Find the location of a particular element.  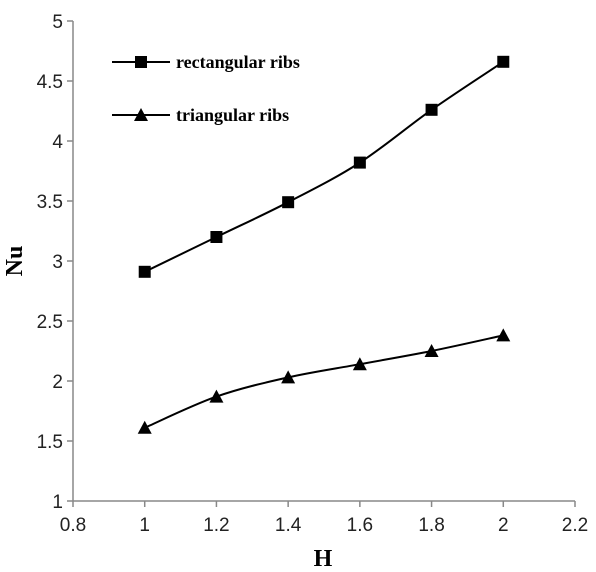

legend-item-rectangular: rectangular ribs is located at coordinates (206, 62).